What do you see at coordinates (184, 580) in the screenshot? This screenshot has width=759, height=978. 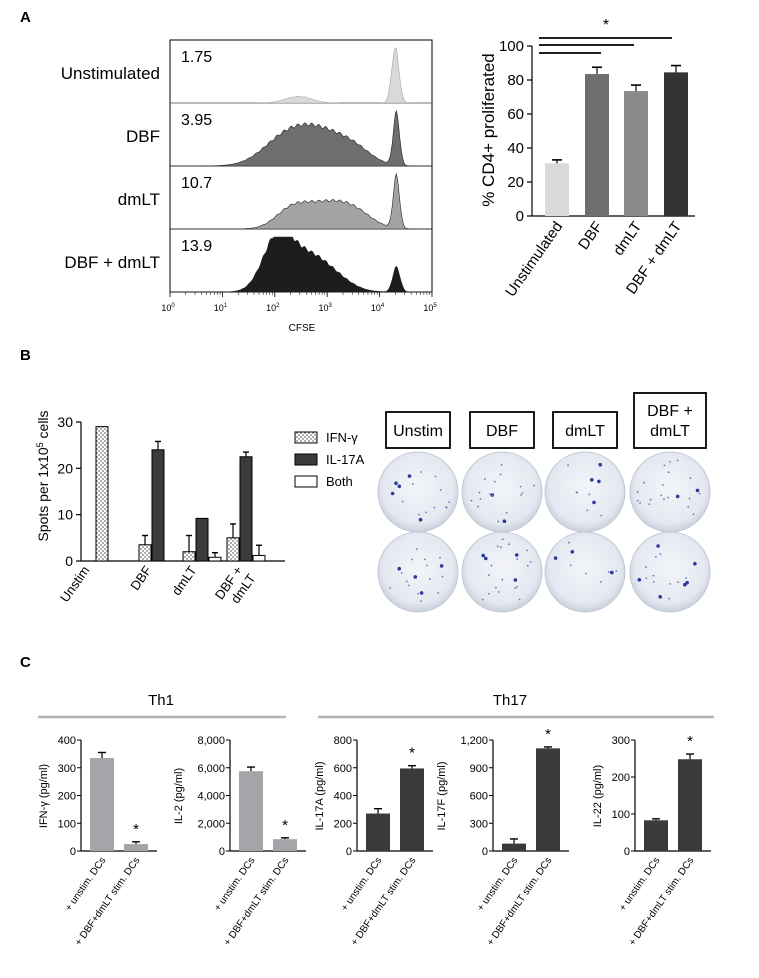 I see `elispot-category-label: dmLT` at bounding box center [184, 580].